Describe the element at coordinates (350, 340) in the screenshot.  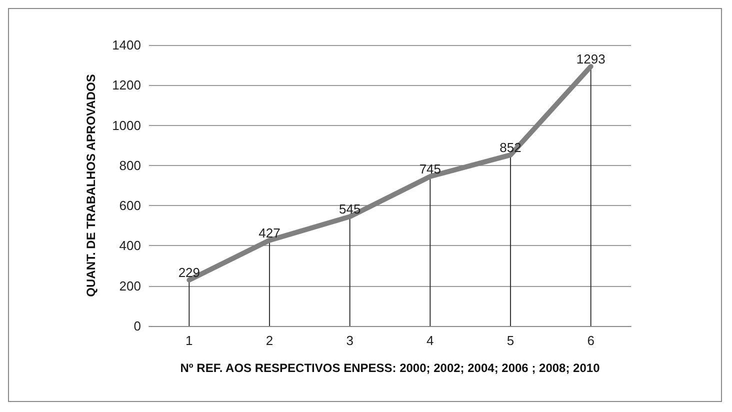
I see `x-tick-label: 3` at that location.